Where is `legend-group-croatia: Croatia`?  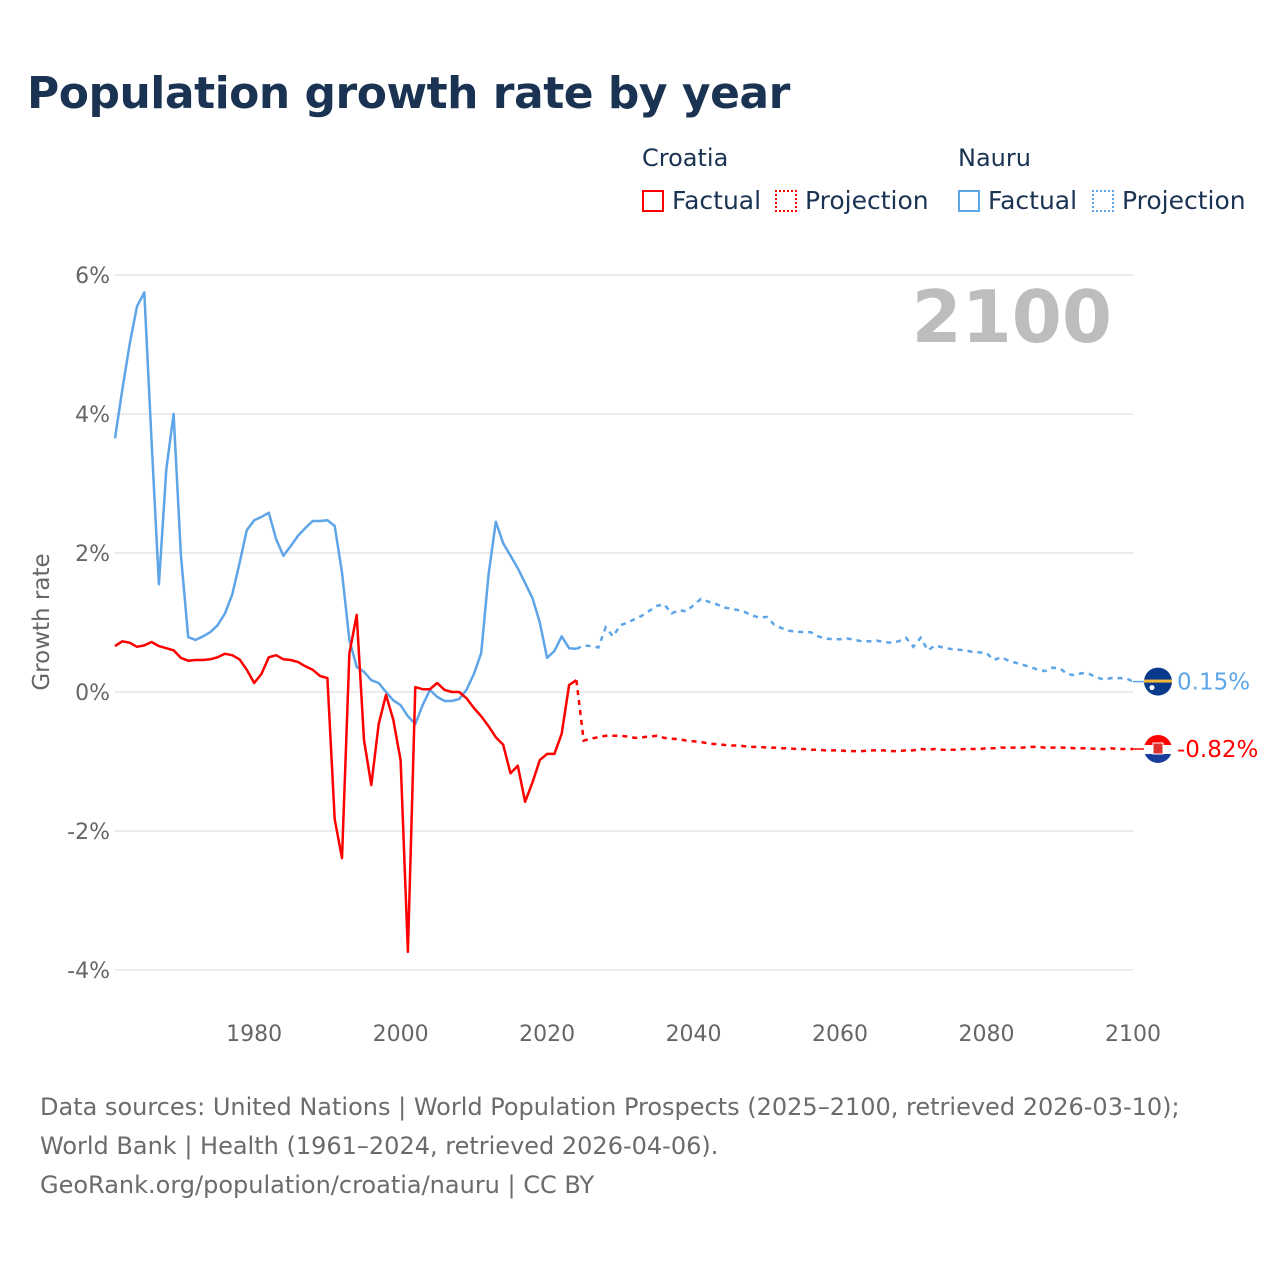 legend-group-croatia: Croatia is located at coordinates (685, 158).